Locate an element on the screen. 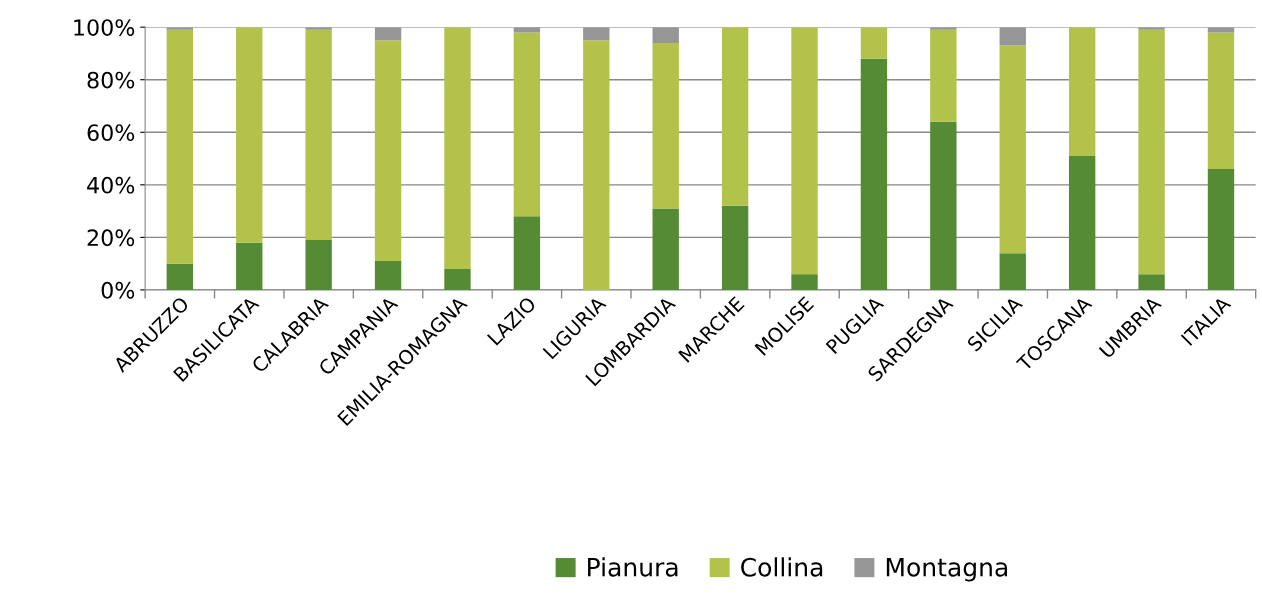 This screenshot has width=1262, height=604. y-tick-label: 60% is located at coordinates (111, 133).